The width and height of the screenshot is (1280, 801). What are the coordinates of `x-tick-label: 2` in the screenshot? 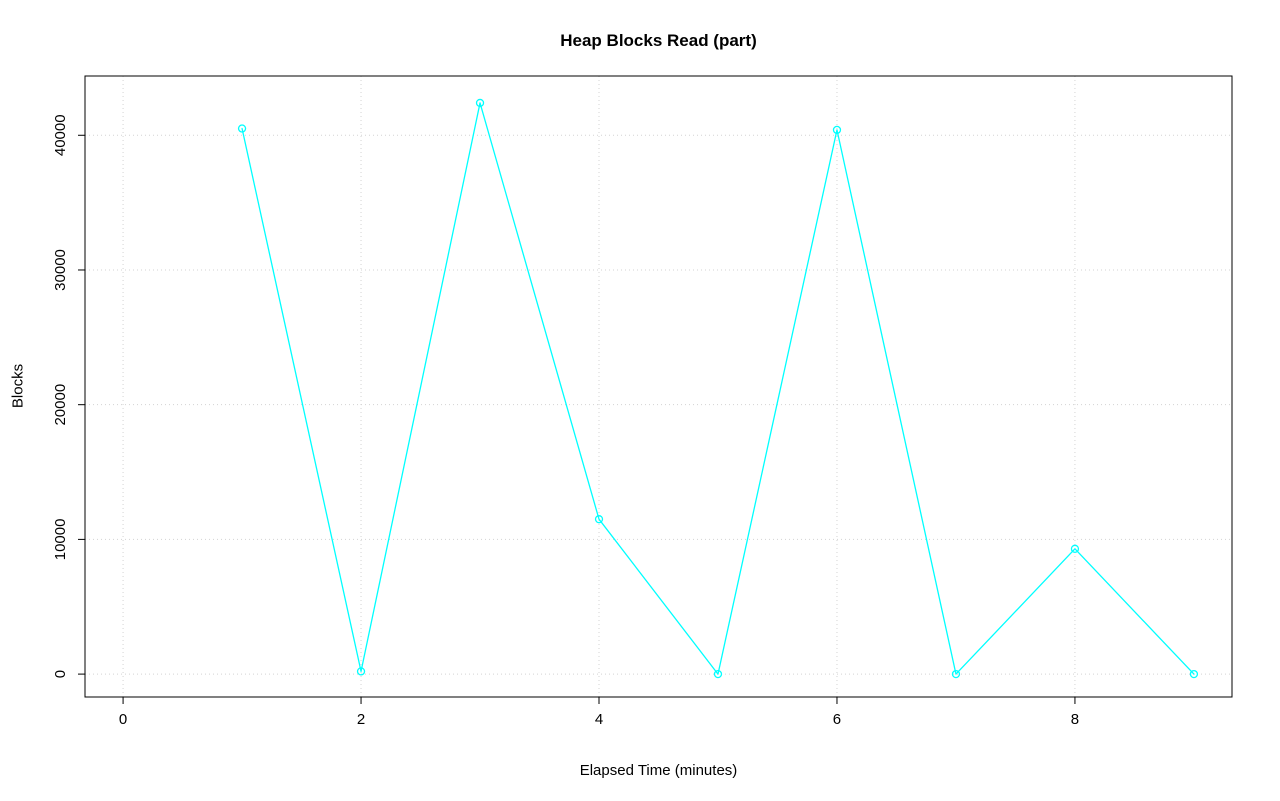 It's located at (361, 719).